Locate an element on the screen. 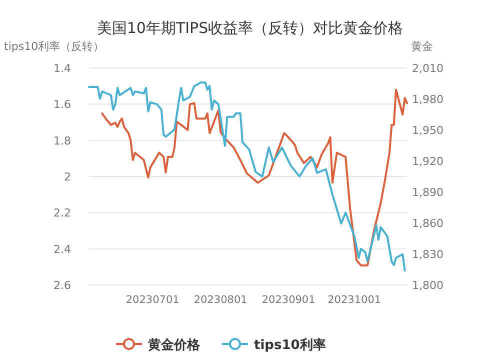  y2-tick-label: 1,830 is located at coordinates (428, 254).